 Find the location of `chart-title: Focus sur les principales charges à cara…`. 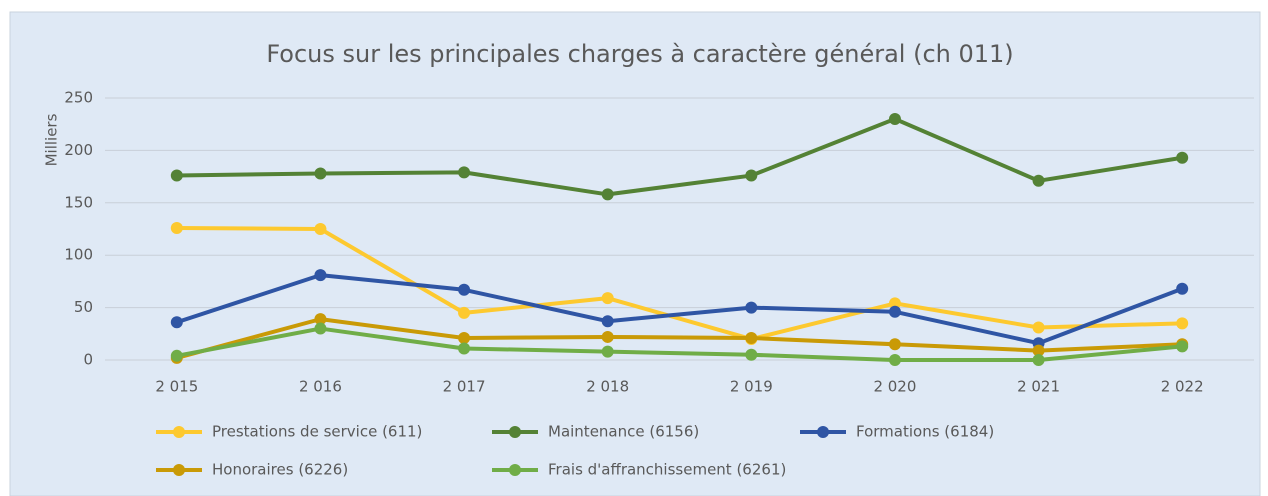

chart-title: Focus sur les principales charges à cara… is located at coordinates (639, 54).